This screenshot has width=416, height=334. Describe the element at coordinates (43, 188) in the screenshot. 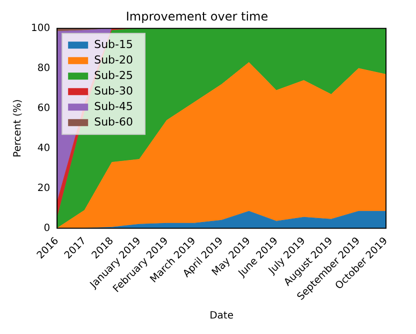

I see `y-tick-label: 20` at that location.